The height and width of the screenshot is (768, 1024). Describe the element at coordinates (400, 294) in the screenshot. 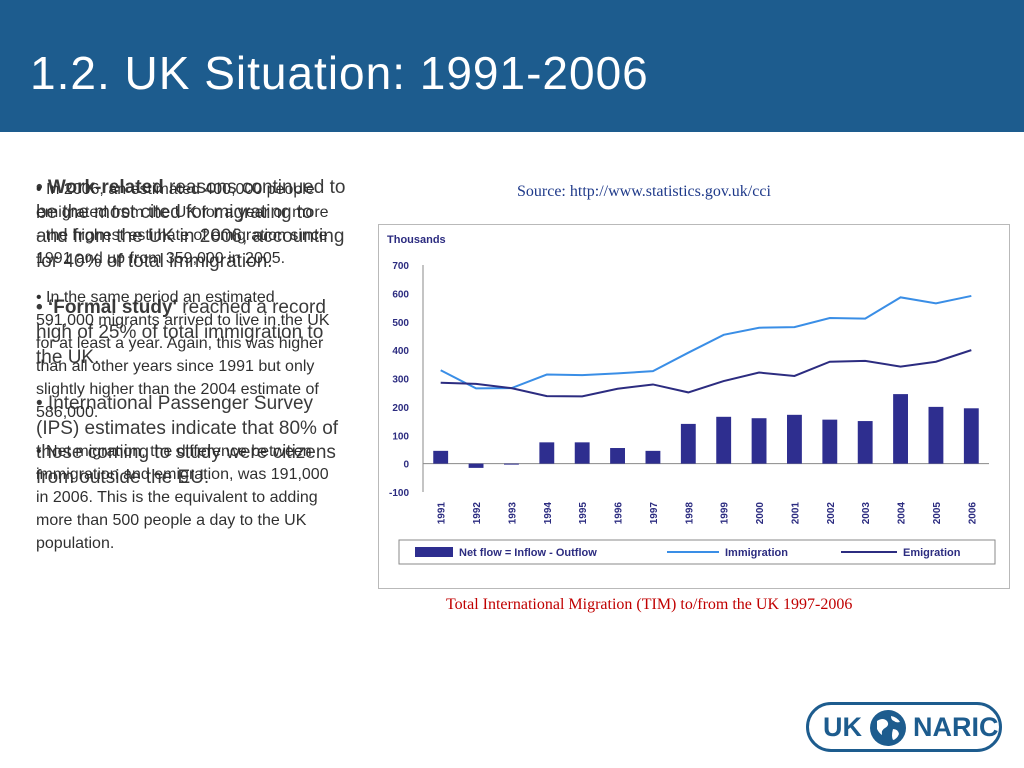

I see `y-tick-label: 600` at that location.